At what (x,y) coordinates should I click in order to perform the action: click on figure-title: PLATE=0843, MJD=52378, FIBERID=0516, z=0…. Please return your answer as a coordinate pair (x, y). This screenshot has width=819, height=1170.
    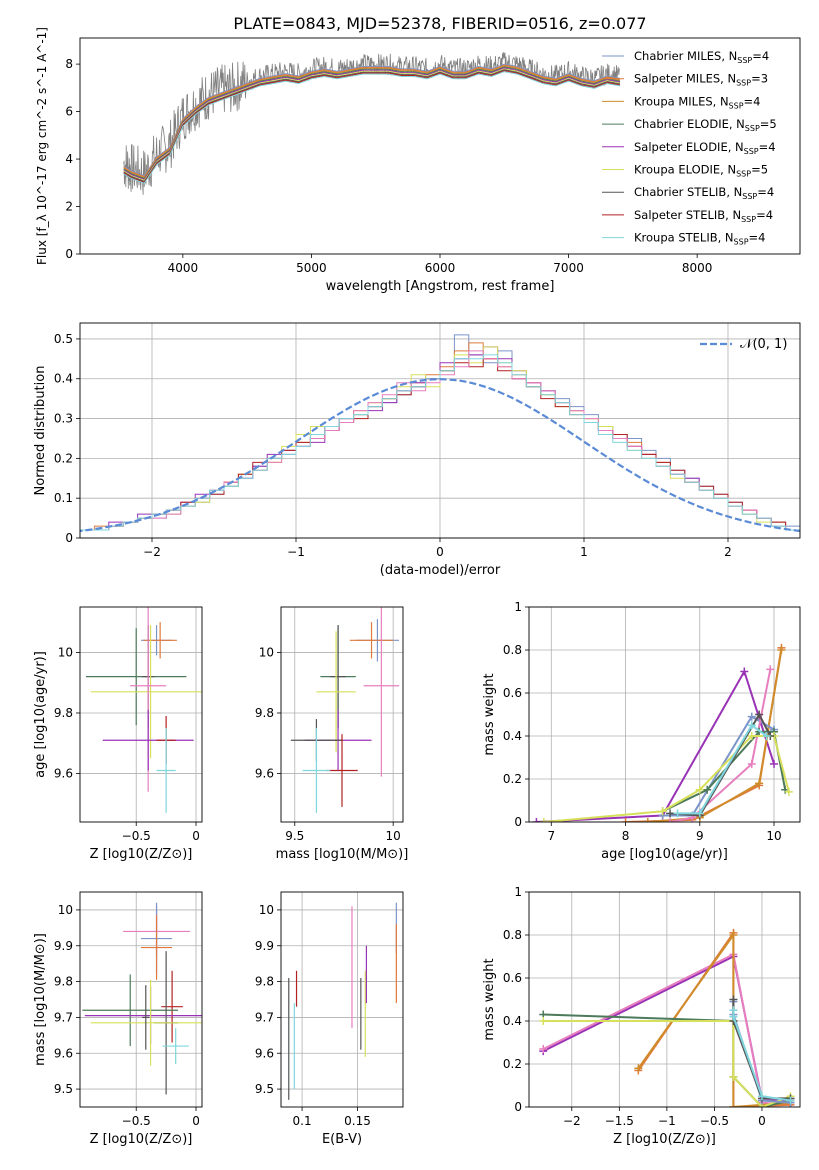
    Looking at the image, I should click on (439, 23).